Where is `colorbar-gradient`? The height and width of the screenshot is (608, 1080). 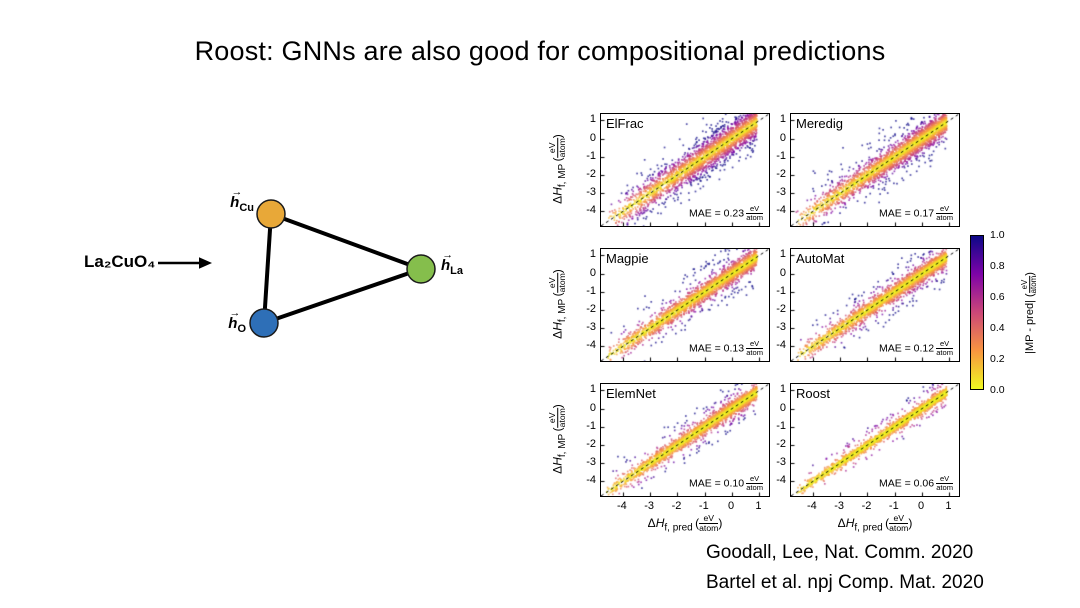 colorbar-gradient is located at coordinates (977, 312).